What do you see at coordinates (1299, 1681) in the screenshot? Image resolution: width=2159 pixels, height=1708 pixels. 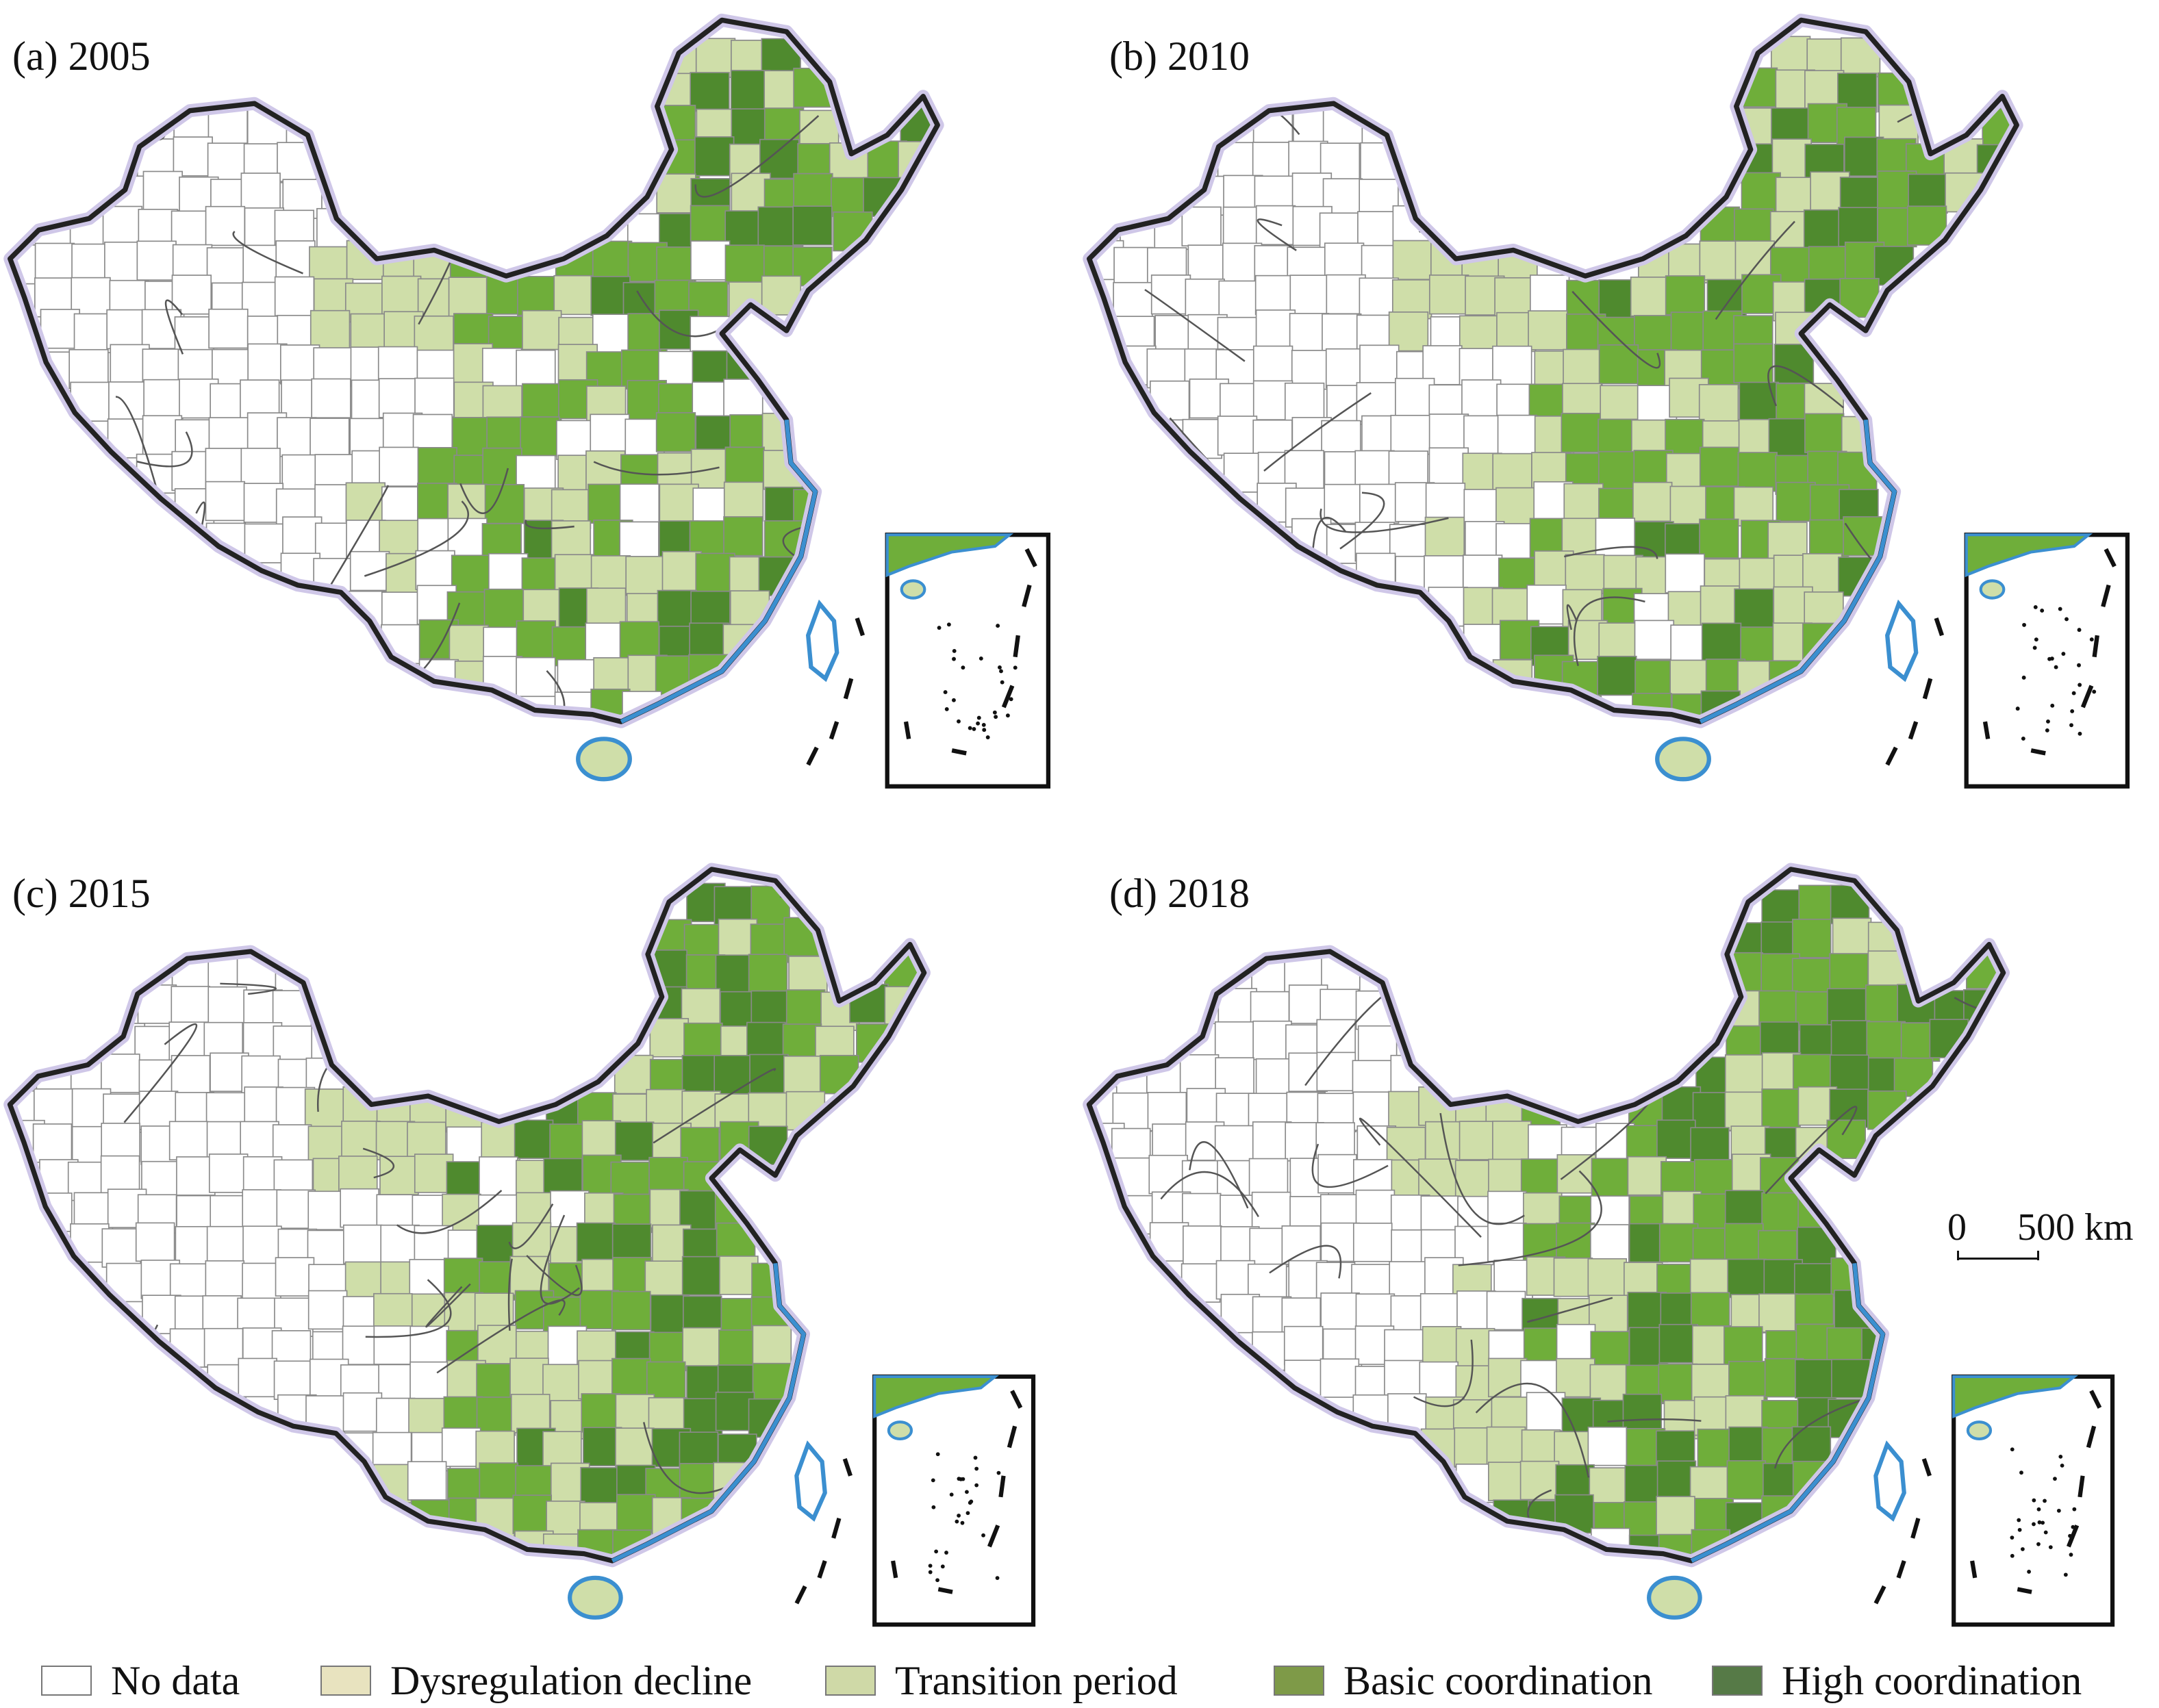 I see `legend-swatch-basic-coordination` at bounding box center [1299, 1681].